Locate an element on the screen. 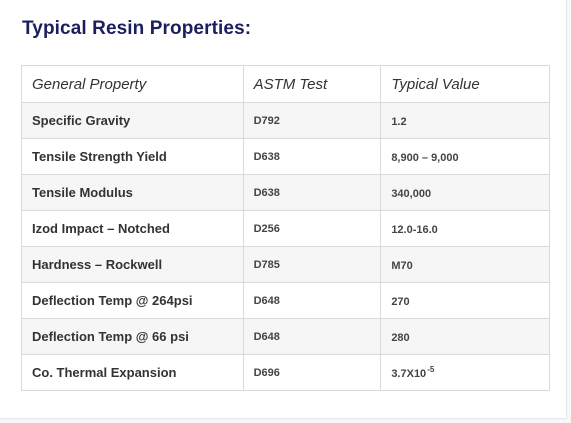 The width and height of the screenshot is (571, 423). astm-test-cell: D696 is located at coordinates (312, 372).